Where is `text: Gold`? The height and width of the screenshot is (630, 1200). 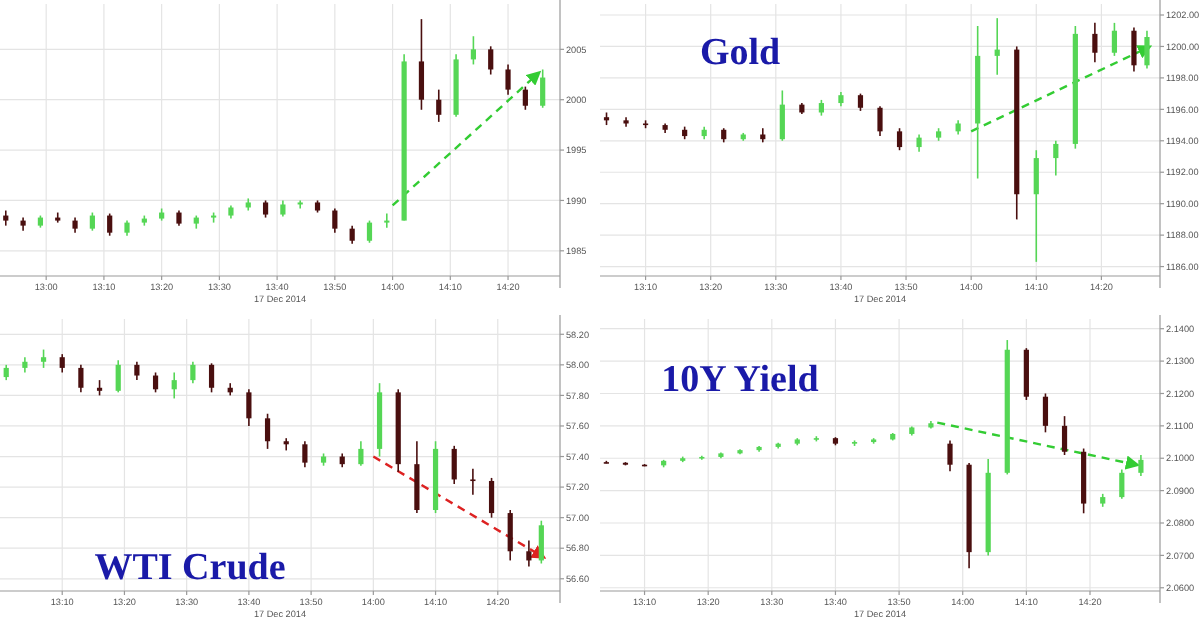 text: Gold is located at coordinates (740, 53).